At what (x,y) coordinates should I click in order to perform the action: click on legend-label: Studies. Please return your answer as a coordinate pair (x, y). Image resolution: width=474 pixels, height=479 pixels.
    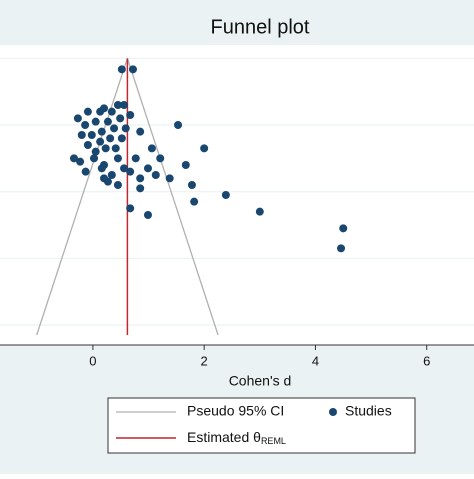
    Looking at the image, I should click on (368, 411).